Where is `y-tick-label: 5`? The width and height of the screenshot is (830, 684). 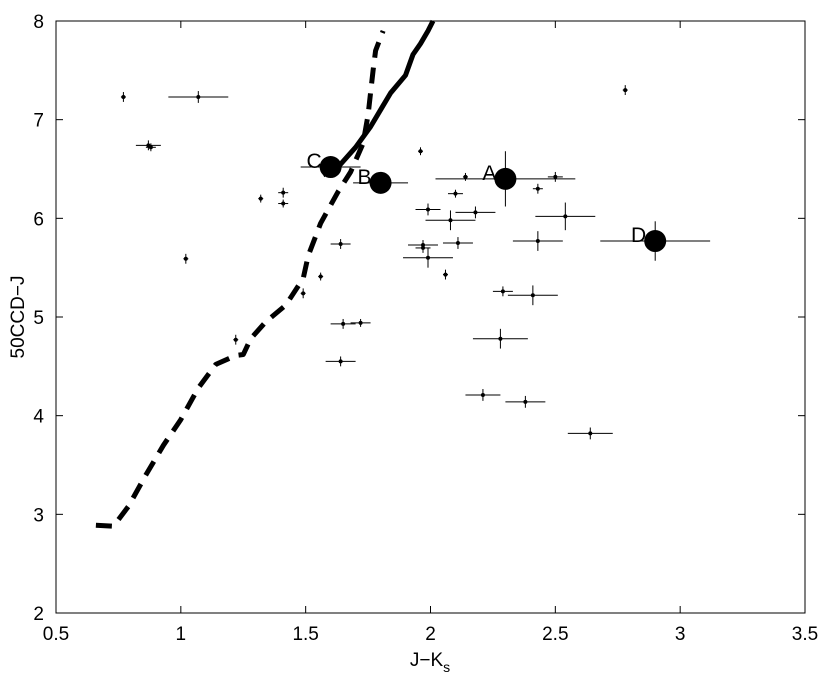
y-tick-label: 5 is located at coordinates (38, 318).